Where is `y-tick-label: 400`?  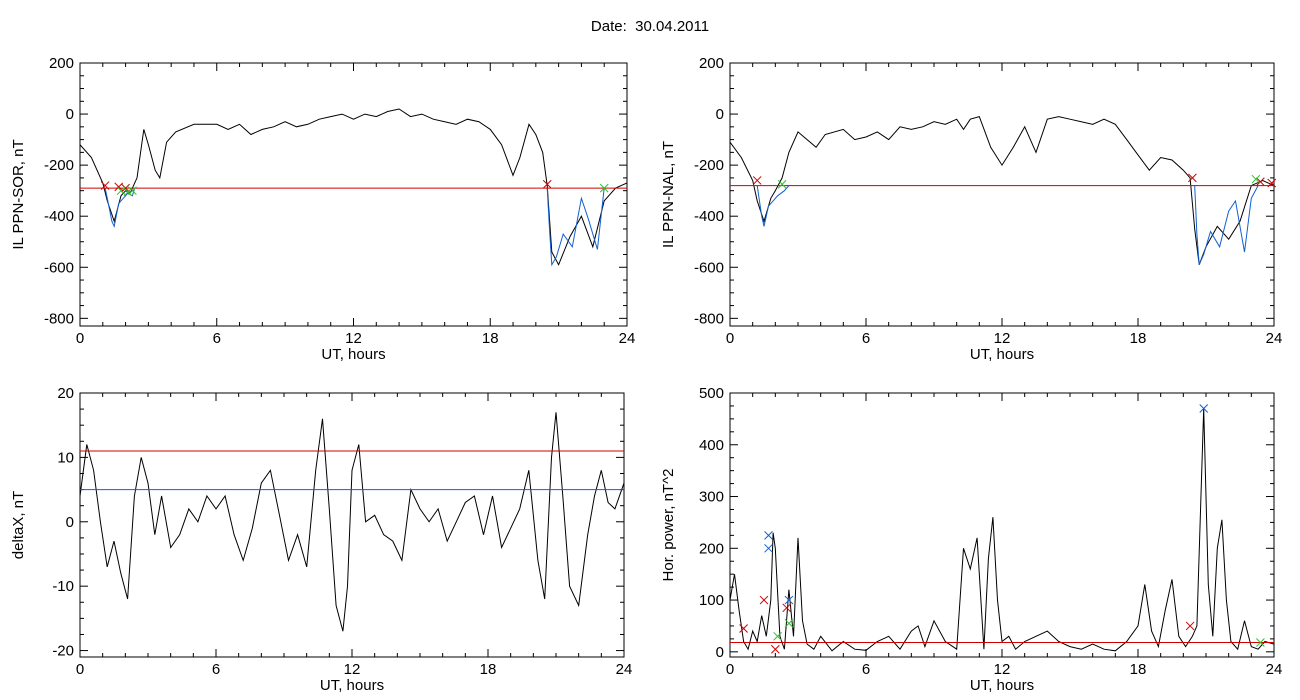 y-tick-label: 400 is located at coordinates (711, 445).